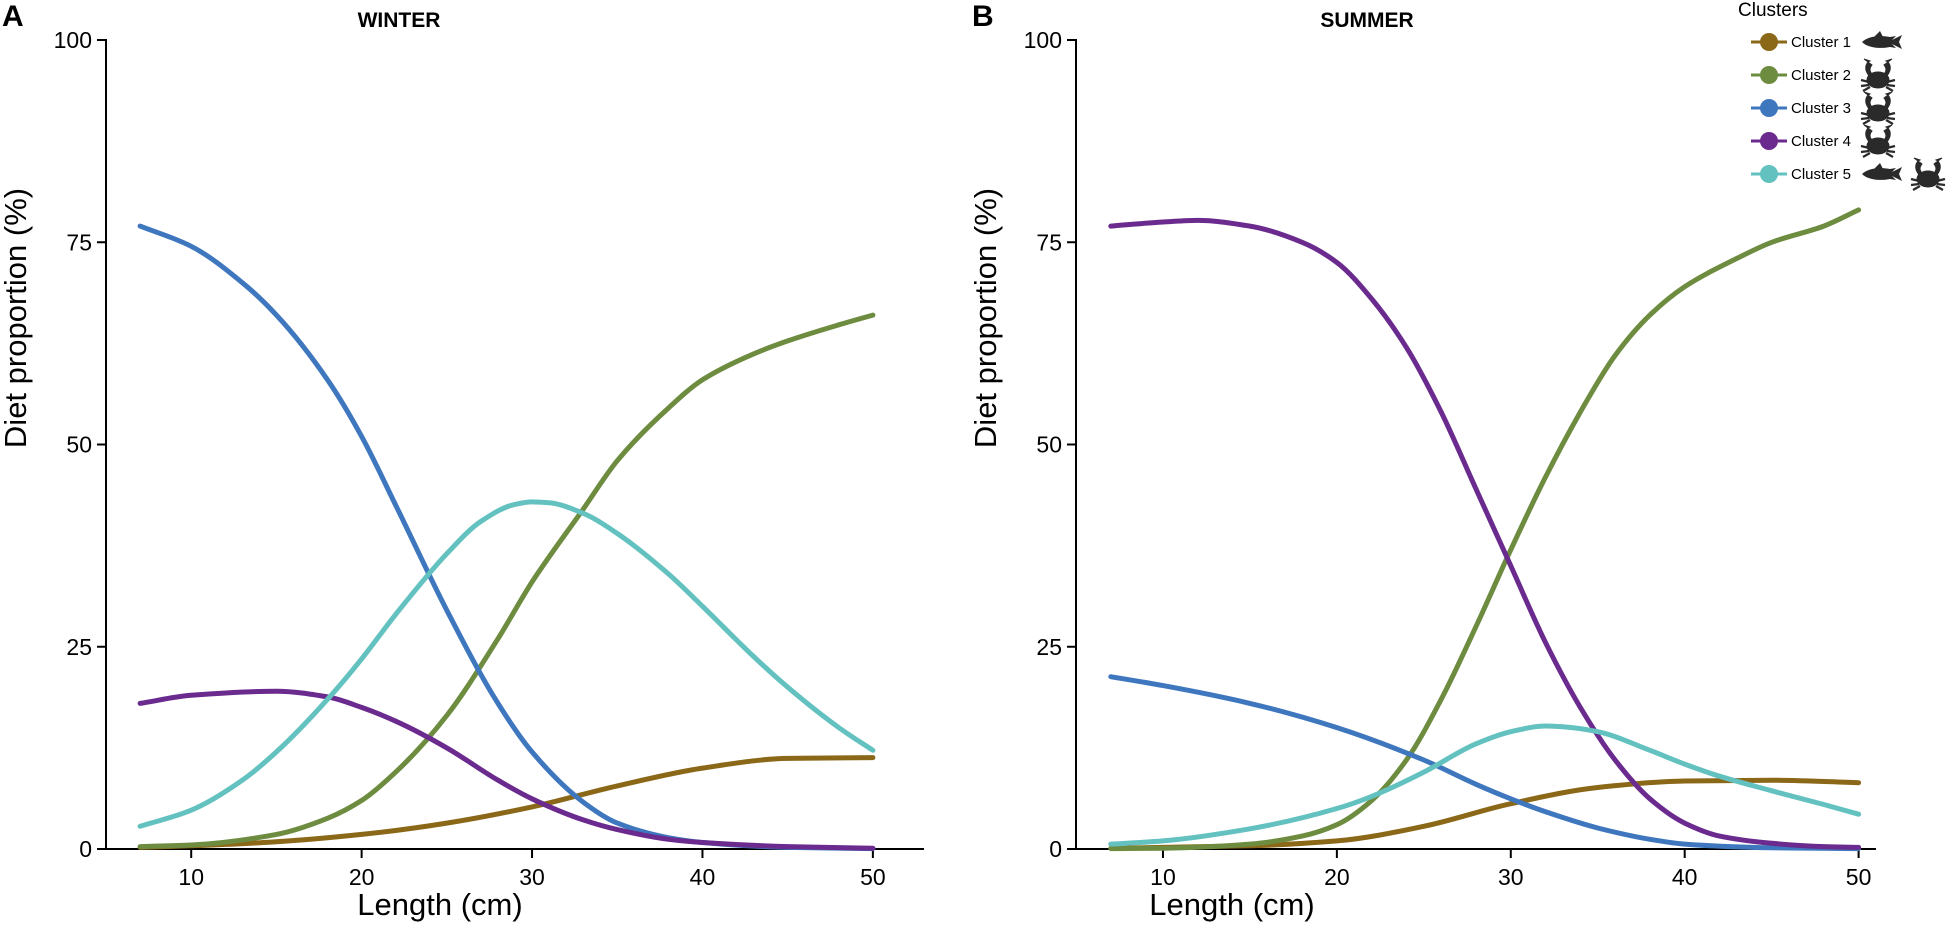  What do you see at coordinates (532, 877) in the screenshot?
I see `panel-a-x-tick-label: 30` at bounding box center [532, 877].